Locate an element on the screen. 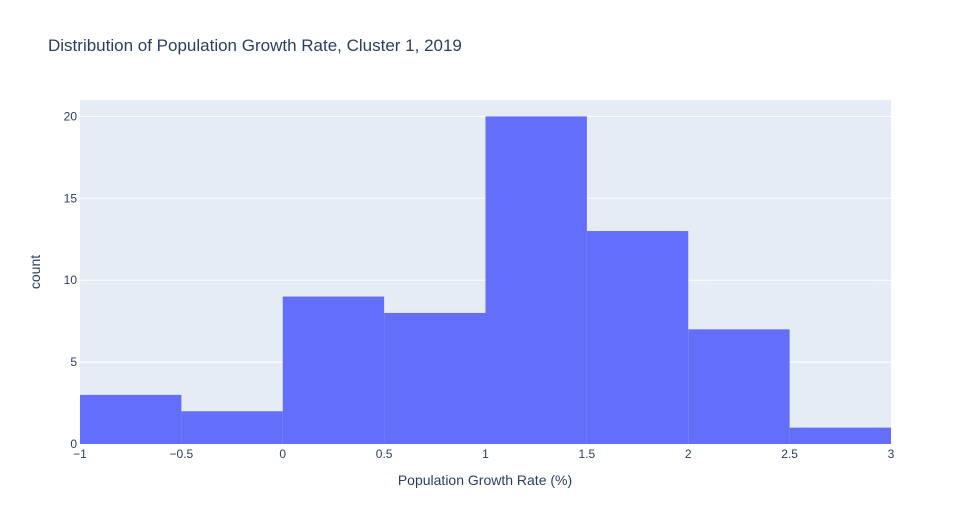 This screenshot has width=971, height=525. x-tick-label: 1 is located at coordinates (485, 454).